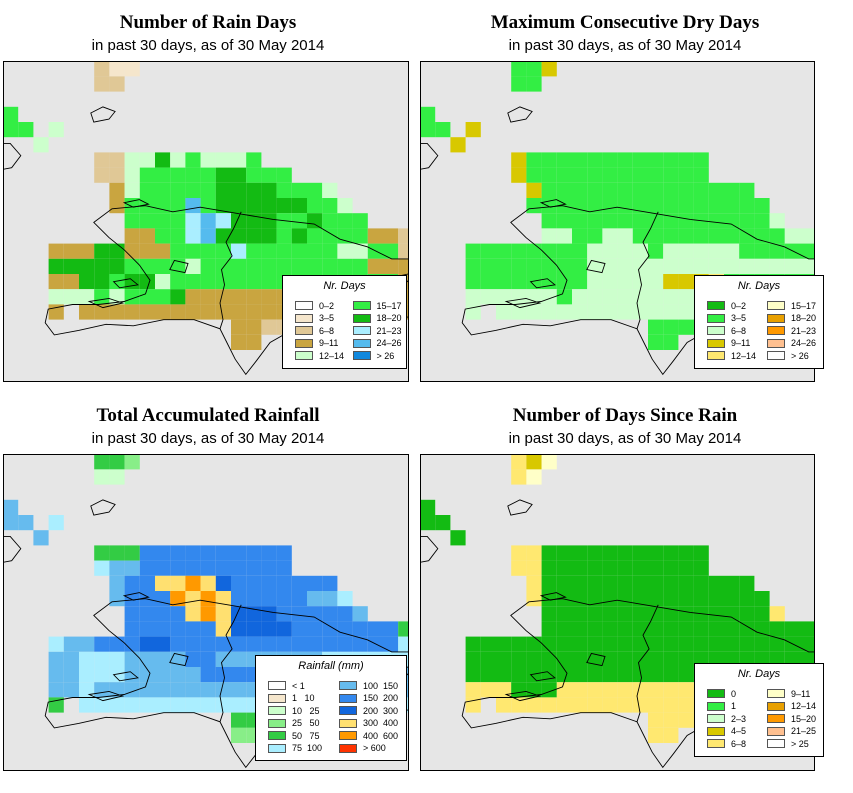 The image size is (853, 793). Describe the element at coordinates (286, 685) in the screenshot. I see `legend-item: < 1` at that location.